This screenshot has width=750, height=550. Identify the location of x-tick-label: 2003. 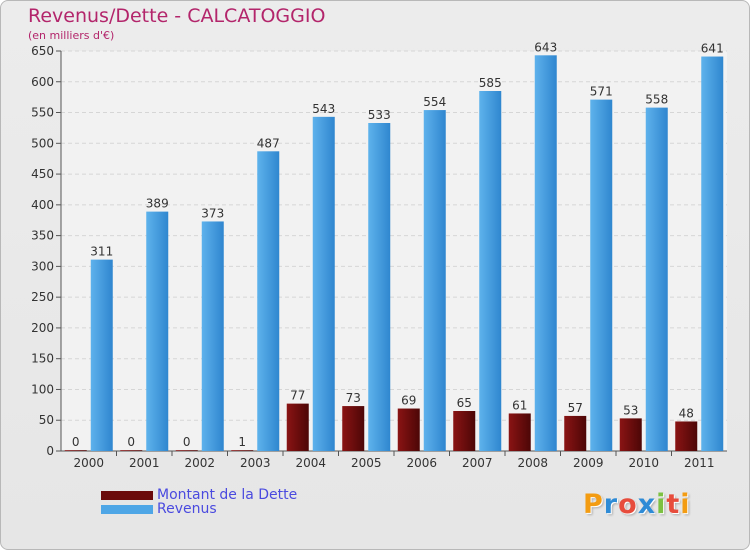
(255, 463).